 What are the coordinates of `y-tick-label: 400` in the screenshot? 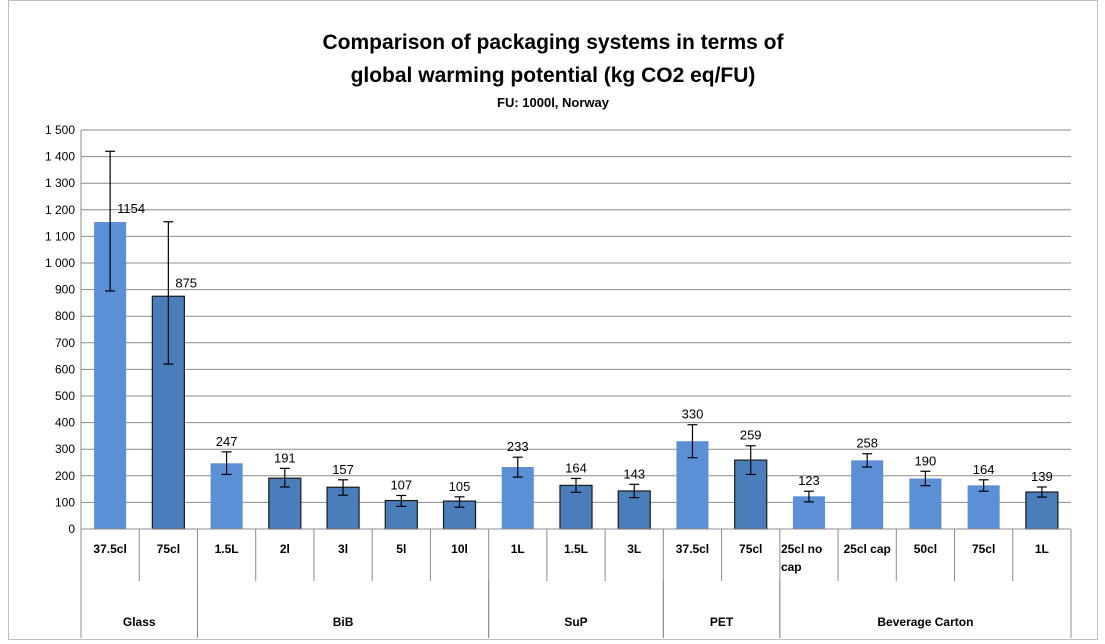 It's located at (65, 423).